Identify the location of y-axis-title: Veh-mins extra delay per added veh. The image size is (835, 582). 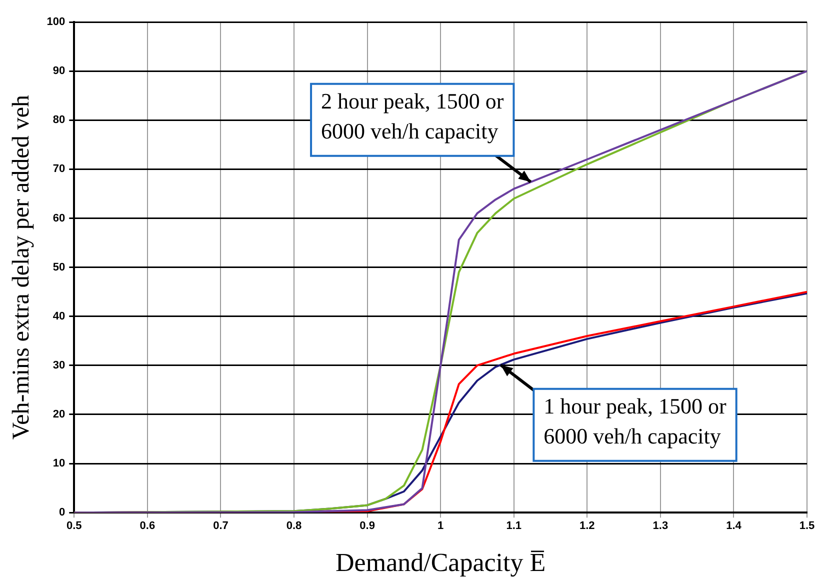
(21, 267).